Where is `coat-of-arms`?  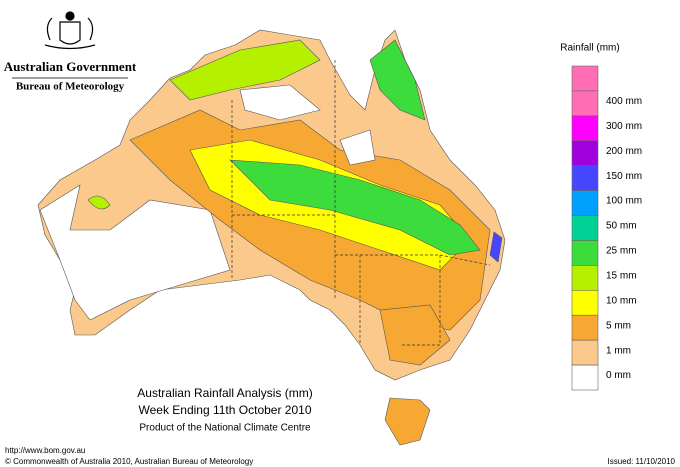 coat-of-arms is located at coordinates (70, 30).